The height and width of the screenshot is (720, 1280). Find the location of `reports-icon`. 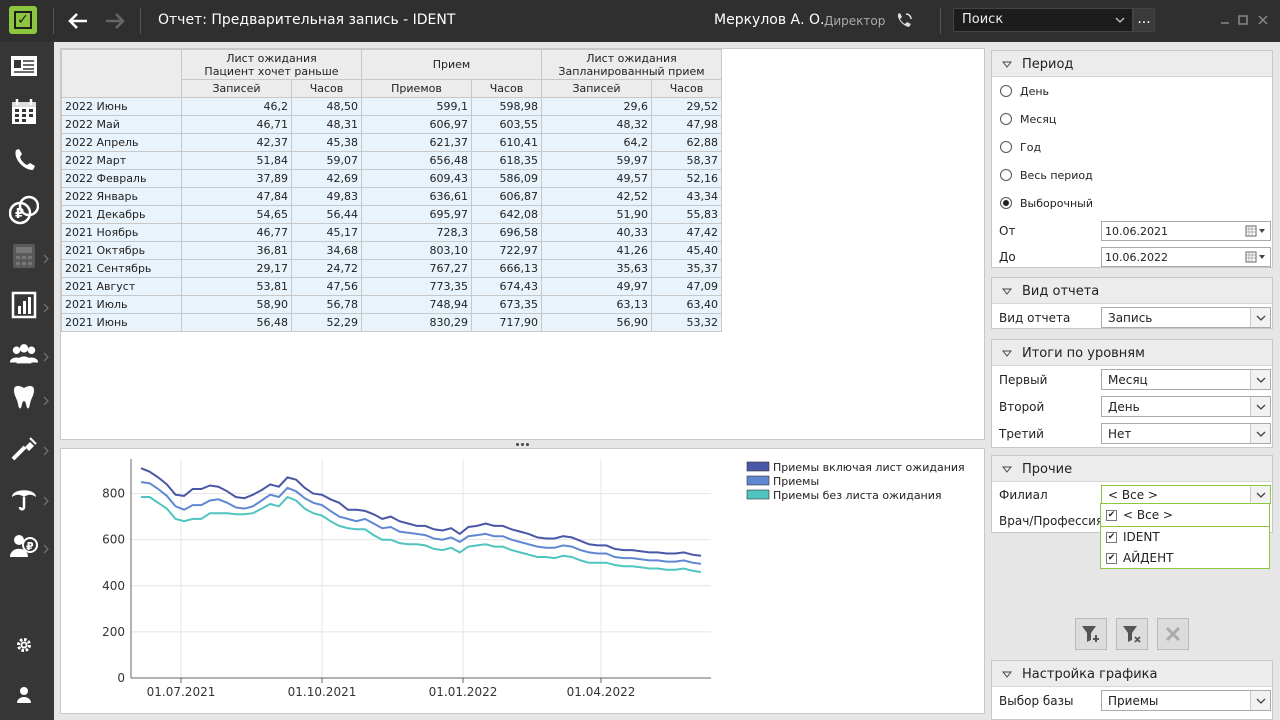

reports-icon is located at coordinates (24, 305).